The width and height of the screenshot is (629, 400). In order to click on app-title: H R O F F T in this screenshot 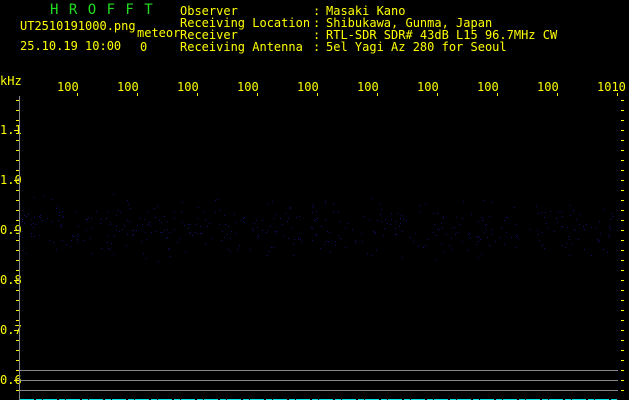, I will do `click(102, 10)`.